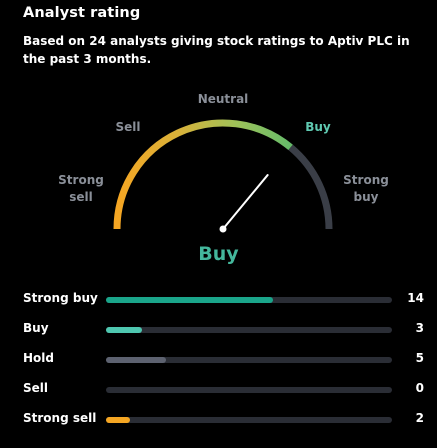 This screenshot has width=437, height=448. I want to click on rating-verdict: Buy, so click(218, 254).